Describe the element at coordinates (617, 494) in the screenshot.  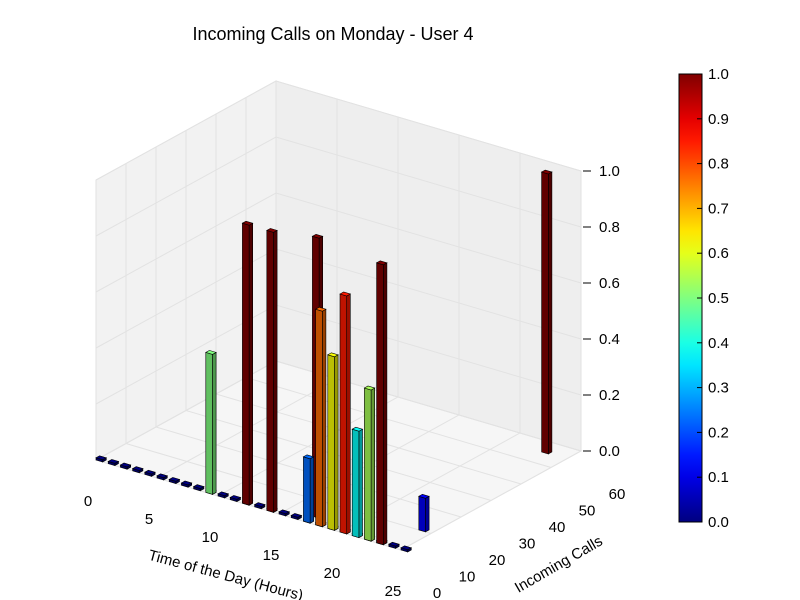
I see `y-tick-label: 60` at that location.